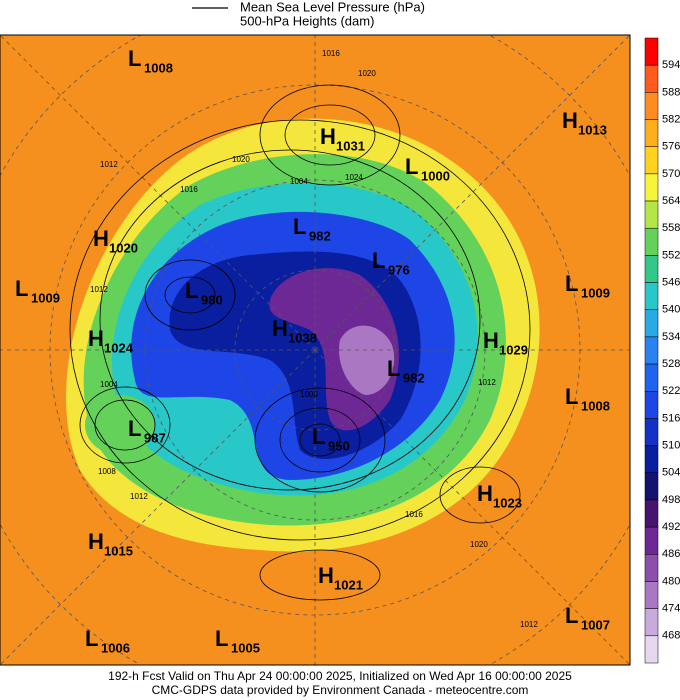  I want to click on pressure-center-value: 1000, so click(435, 175).